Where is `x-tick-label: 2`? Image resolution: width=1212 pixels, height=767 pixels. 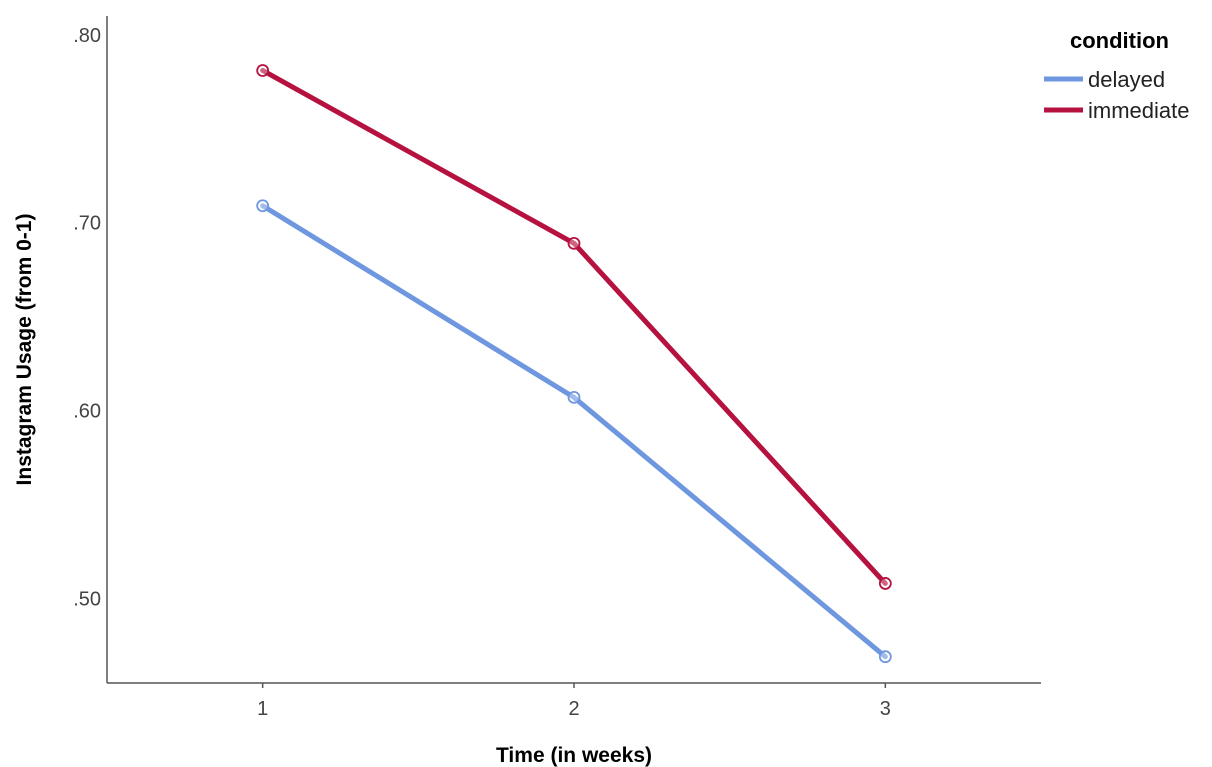 x-tick-label: 2 is located at coordinates (573, 709).